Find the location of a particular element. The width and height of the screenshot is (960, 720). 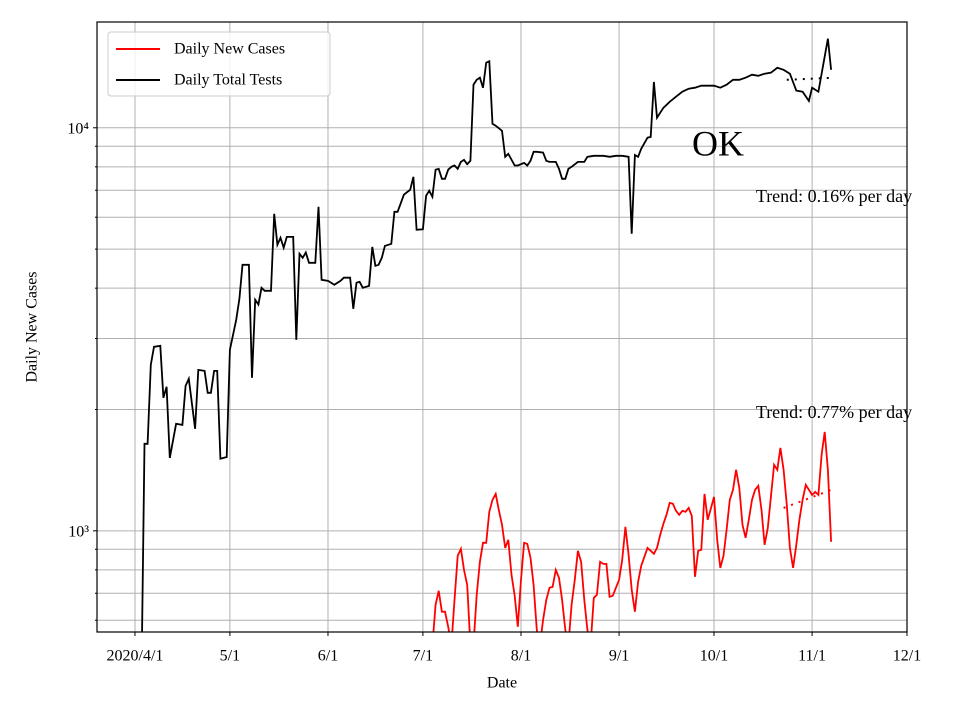

series-line is located at coordinates (632, 531).